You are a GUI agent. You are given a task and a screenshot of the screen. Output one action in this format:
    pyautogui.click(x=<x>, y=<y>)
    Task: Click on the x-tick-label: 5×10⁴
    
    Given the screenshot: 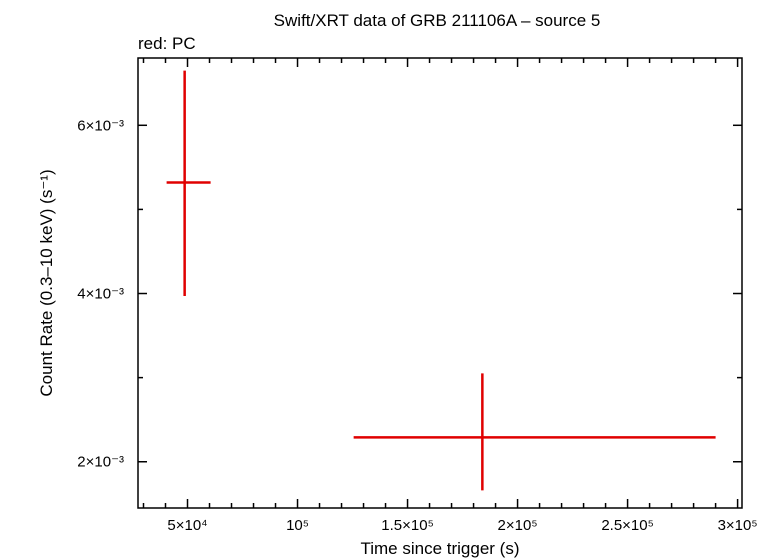 What is the action you would take?
    pyautogui.click(x=187, y=525)
    